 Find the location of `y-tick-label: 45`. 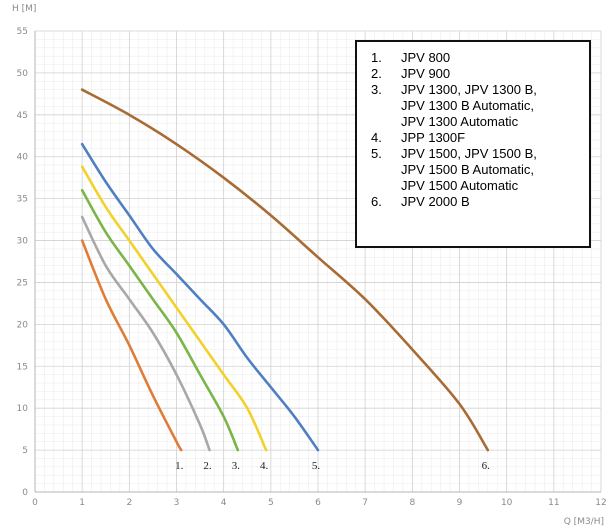

y-tick-label: 45 is located at coordinates (22, 116).